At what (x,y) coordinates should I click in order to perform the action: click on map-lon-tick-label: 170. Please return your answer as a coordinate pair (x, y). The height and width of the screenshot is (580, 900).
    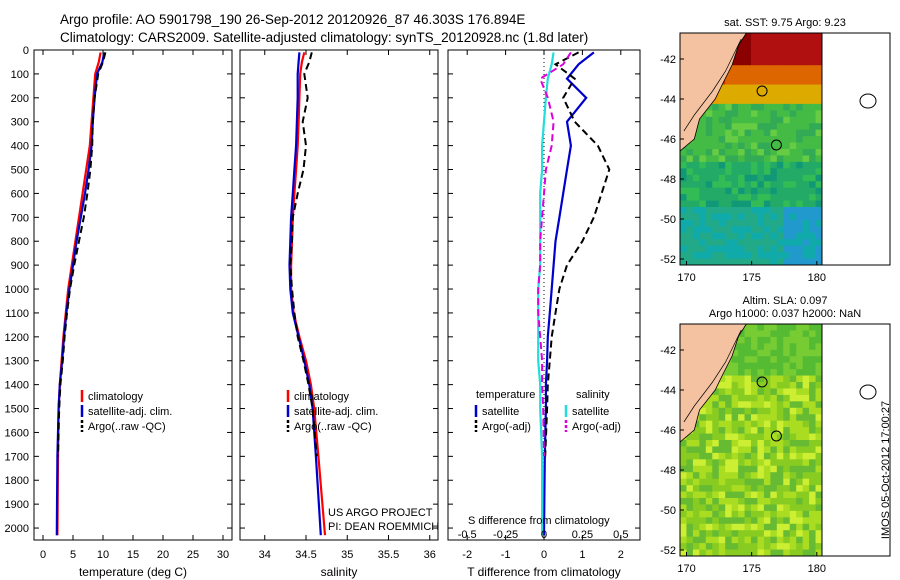
    Looking at the image, I should click on (686, 569).